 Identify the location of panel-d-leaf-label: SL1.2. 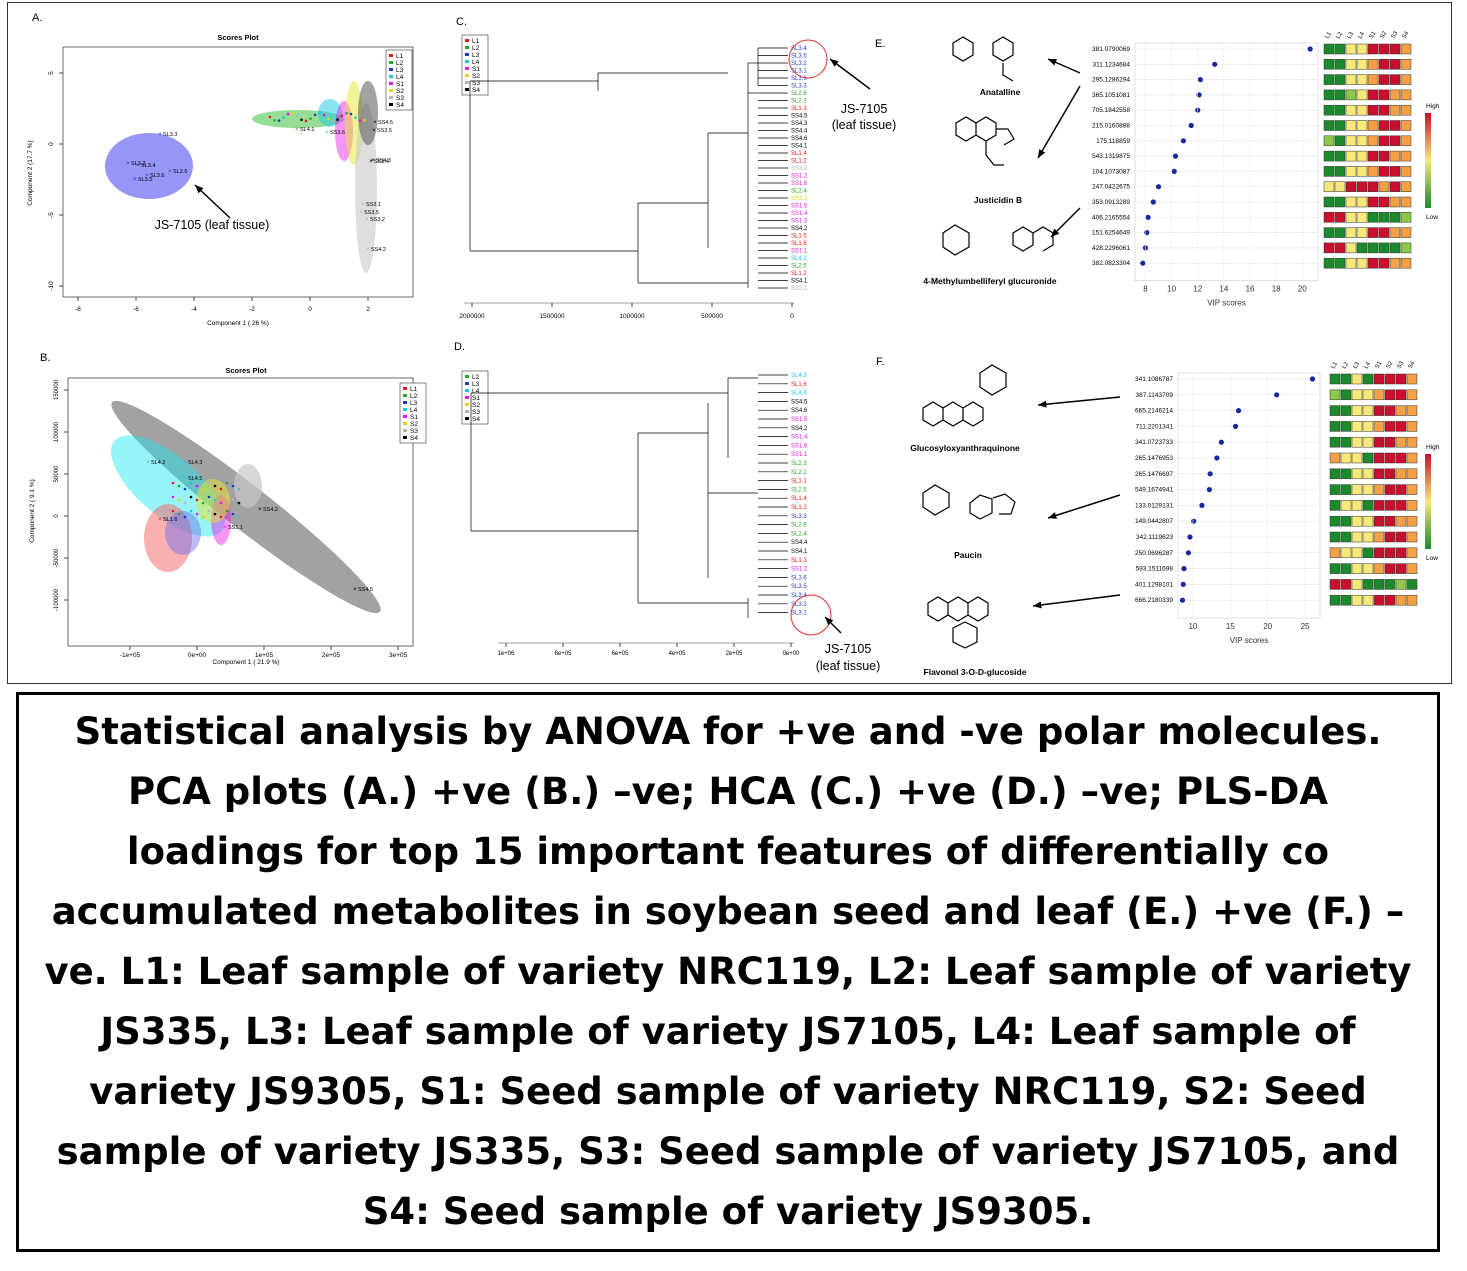
(799, 508).